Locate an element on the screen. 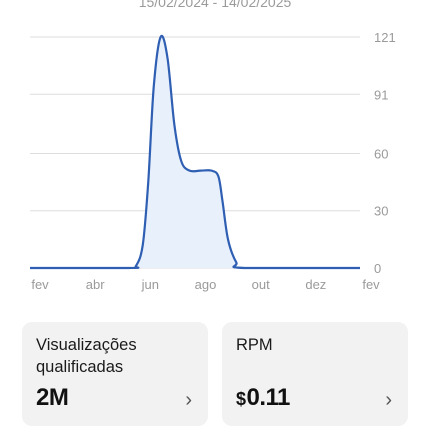 The width and height of the screenshot is (430, 430). qualified-views-card: Visualizações qualificadas 2M › is located at coordinates (115, 374).